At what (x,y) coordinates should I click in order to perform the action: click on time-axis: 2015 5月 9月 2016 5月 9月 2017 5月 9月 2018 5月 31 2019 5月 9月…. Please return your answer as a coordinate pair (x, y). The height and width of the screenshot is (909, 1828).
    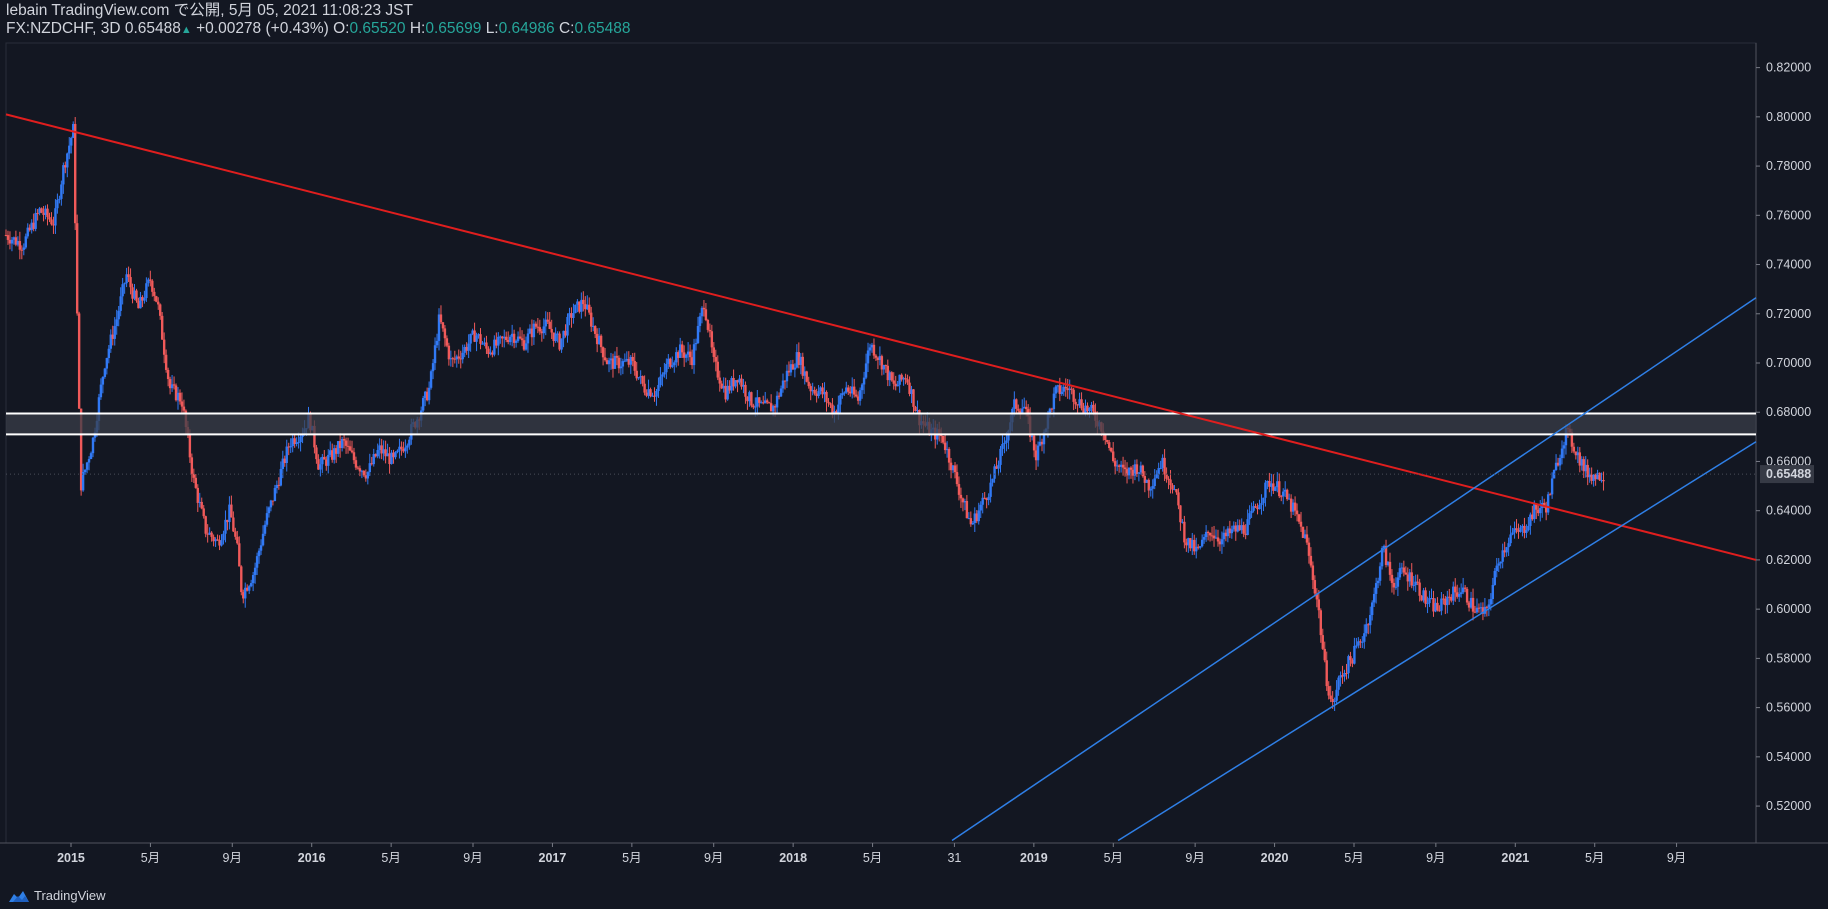
    Looking at the image, I should click on (871, 854).